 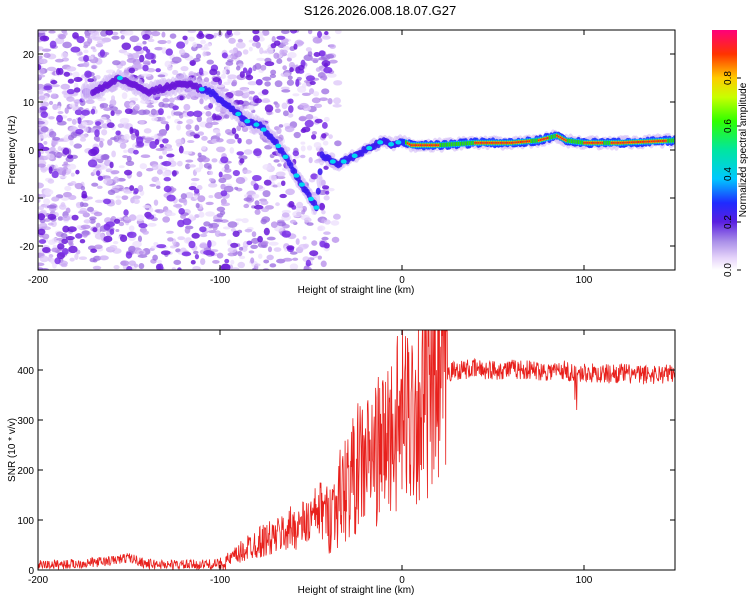 What do you see at coordinates (220, 580) in the screenshot?
I see `snr-xtick-label: -100` at bounding box center [220, 580].